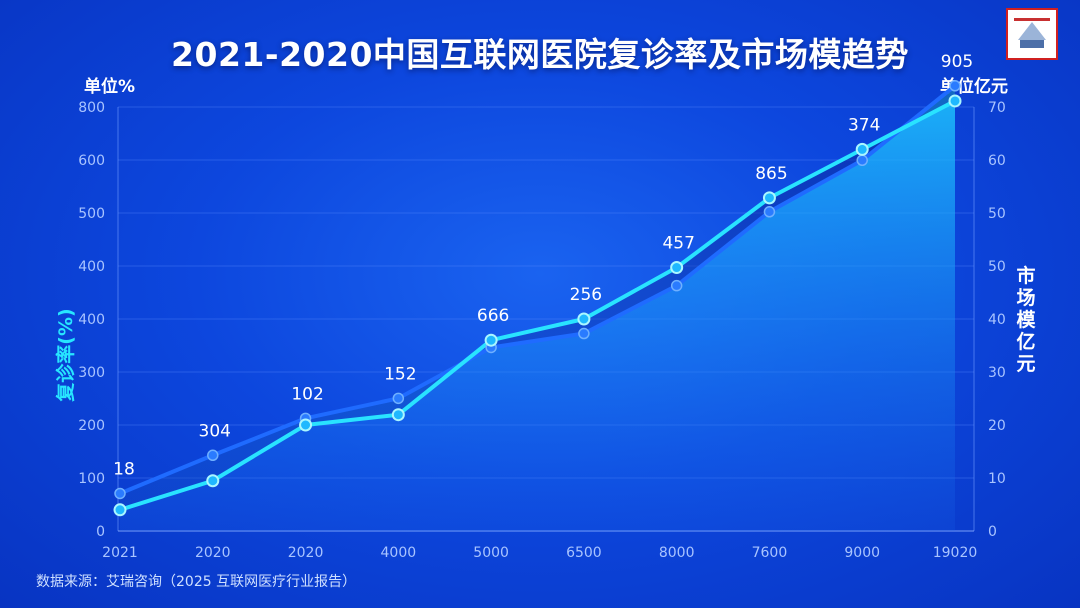 This screenshot has width=1080, height=608. I want to click on left-unit-label: 单位%, so click(110, 87).